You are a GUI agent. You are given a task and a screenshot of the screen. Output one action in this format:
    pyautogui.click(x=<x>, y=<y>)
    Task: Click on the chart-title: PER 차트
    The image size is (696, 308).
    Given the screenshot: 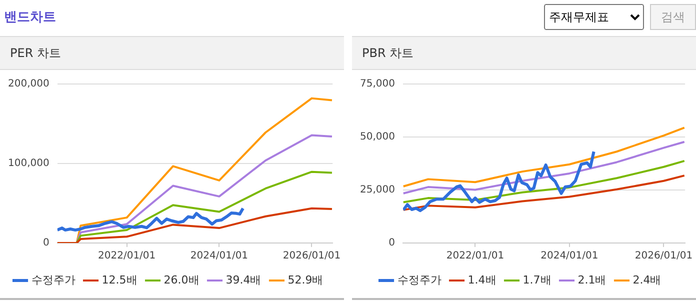 What is the action you would take?
    pyautogui.click(x=172, y=53)
    